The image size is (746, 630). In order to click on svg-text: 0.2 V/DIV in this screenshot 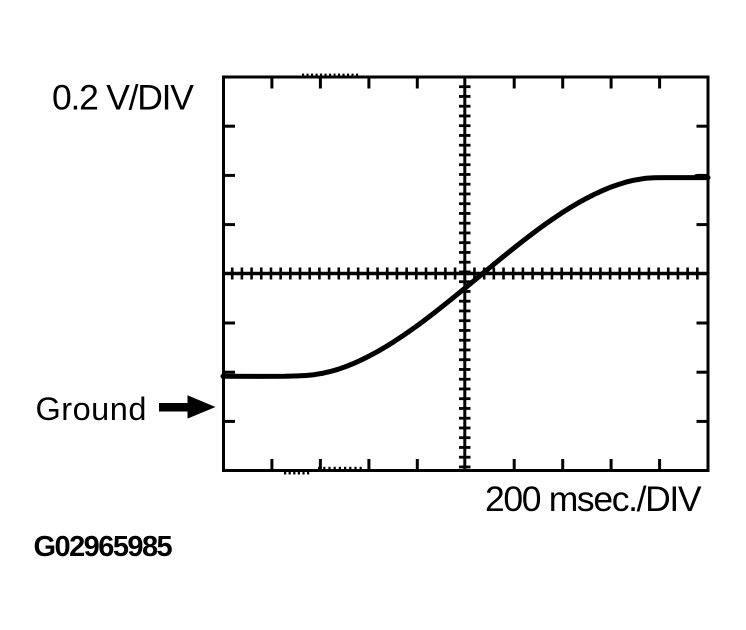, I will do `click(123, 98)`.